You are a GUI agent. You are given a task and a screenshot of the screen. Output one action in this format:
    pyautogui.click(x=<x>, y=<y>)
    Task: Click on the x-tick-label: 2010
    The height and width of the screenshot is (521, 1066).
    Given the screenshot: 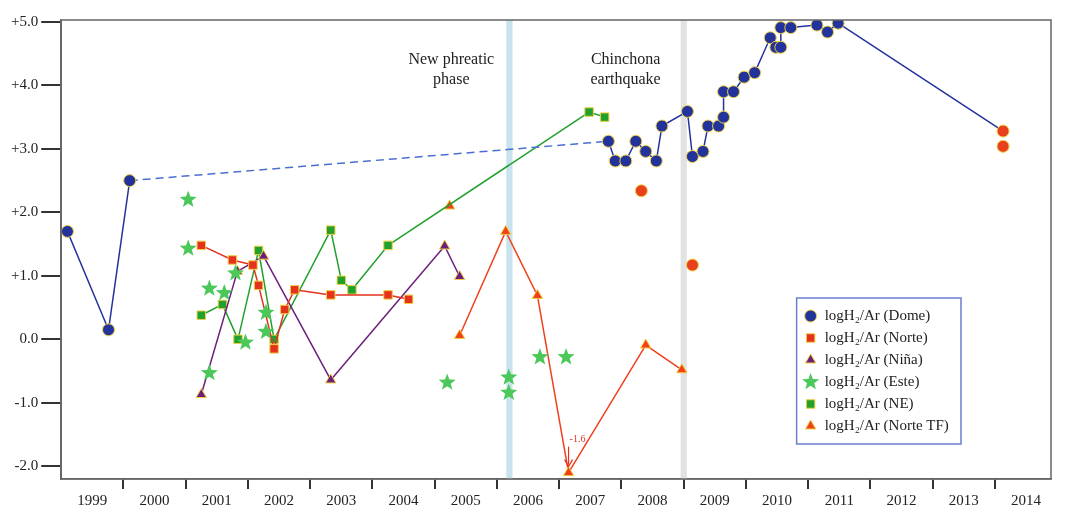 What is the action you would take?
    pyautogui.click(x=777, y=499)
    